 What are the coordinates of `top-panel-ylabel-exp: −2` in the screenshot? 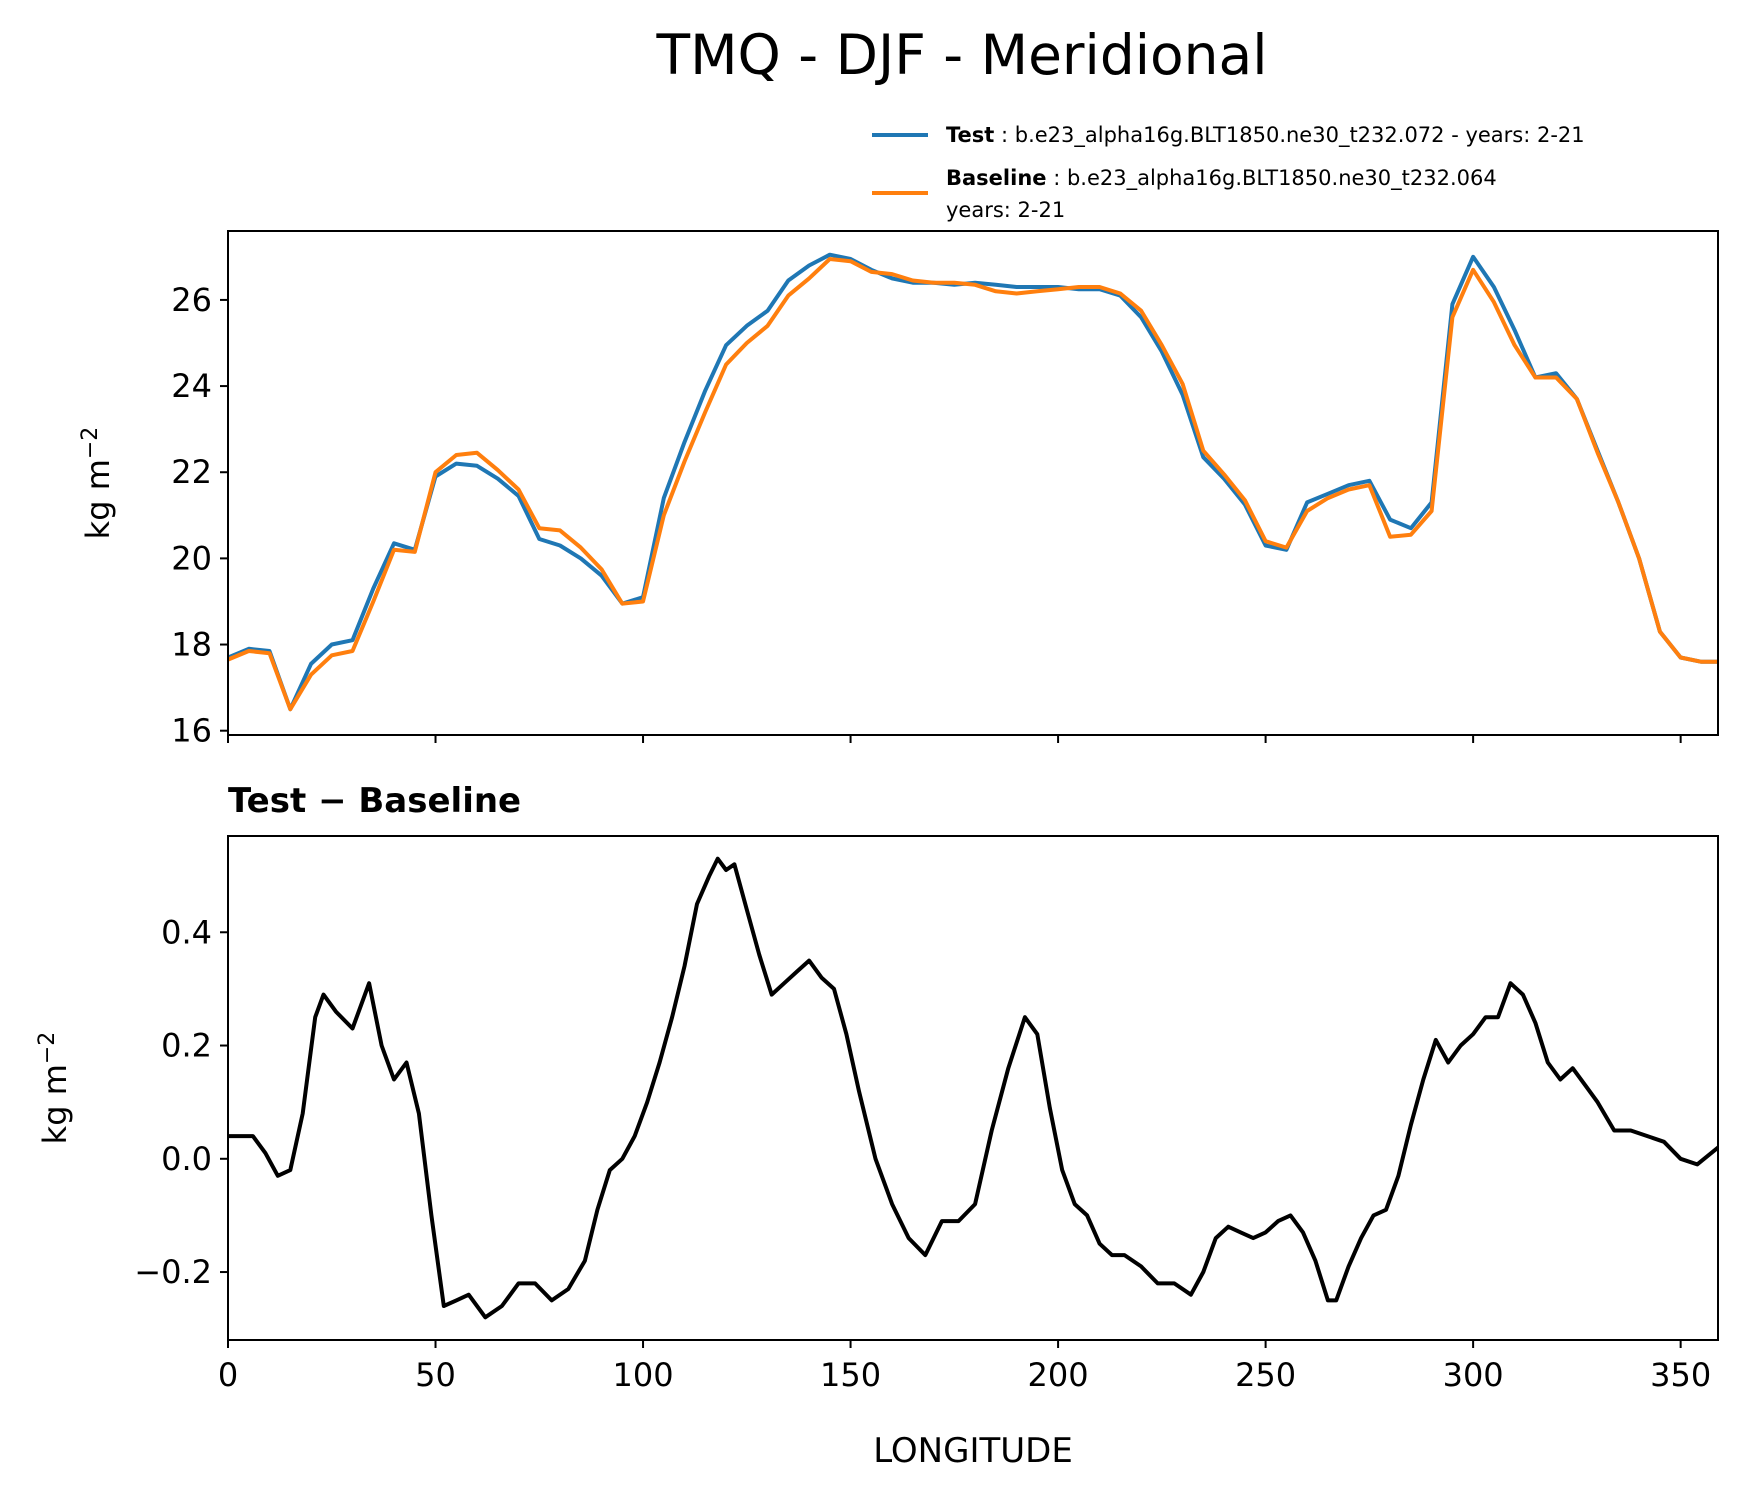 It's located at (90, 443).